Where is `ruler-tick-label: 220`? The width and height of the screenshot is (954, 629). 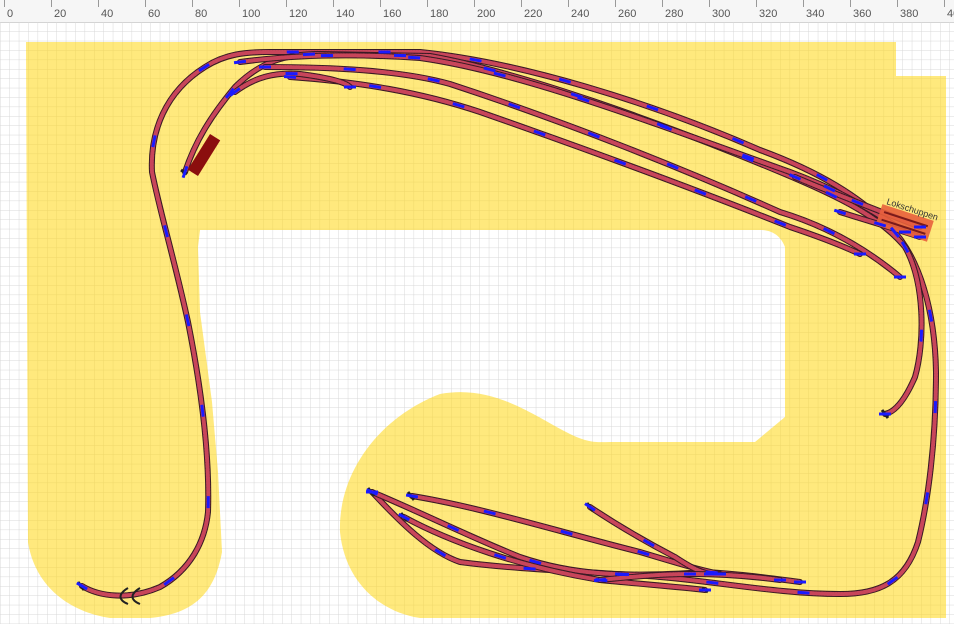
ruler-tick-label: 220 is located at coordinates (533, 14).